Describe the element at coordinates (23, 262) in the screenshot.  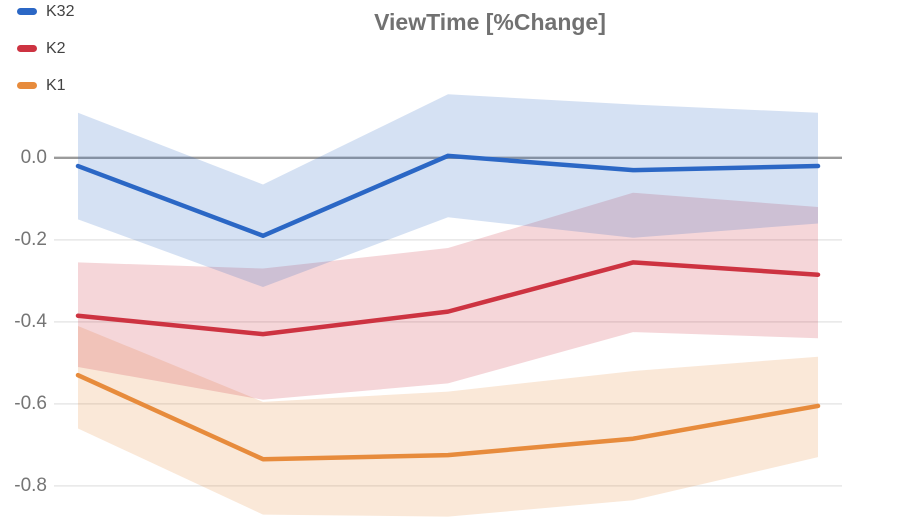
I see `y-axis-tick-labels: 0.0 -0.2 -0.4 -0.6 -0.8` at that location.